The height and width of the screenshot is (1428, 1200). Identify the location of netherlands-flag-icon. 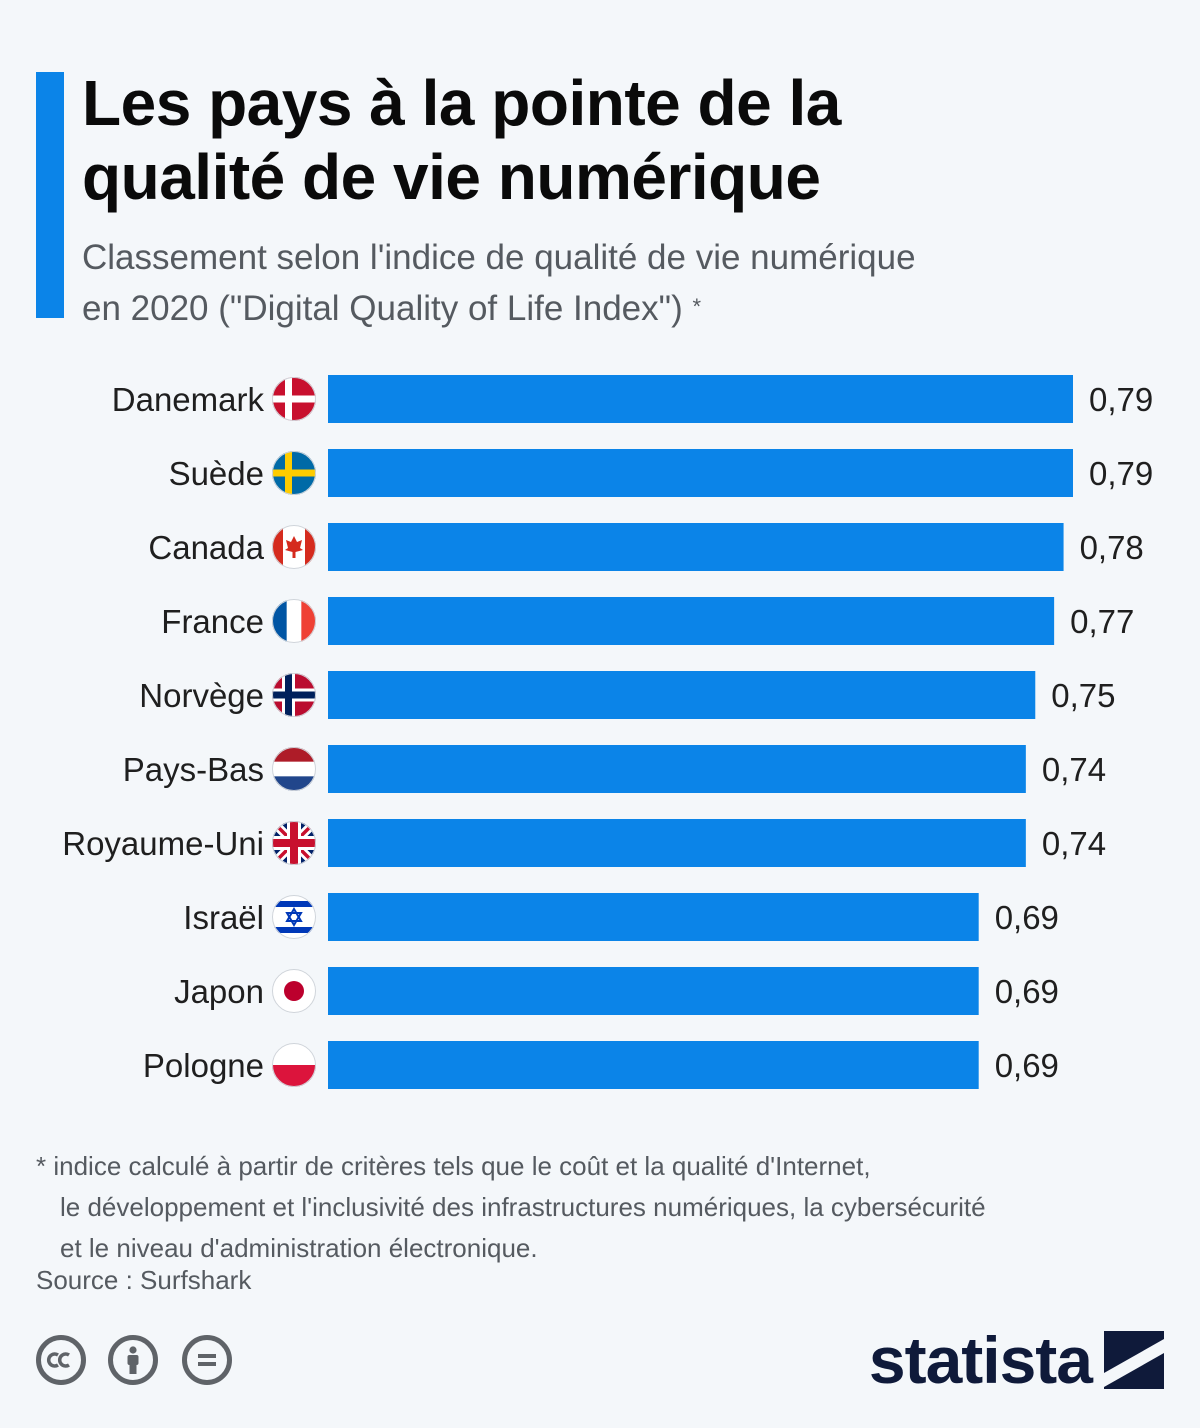
(294, 769).